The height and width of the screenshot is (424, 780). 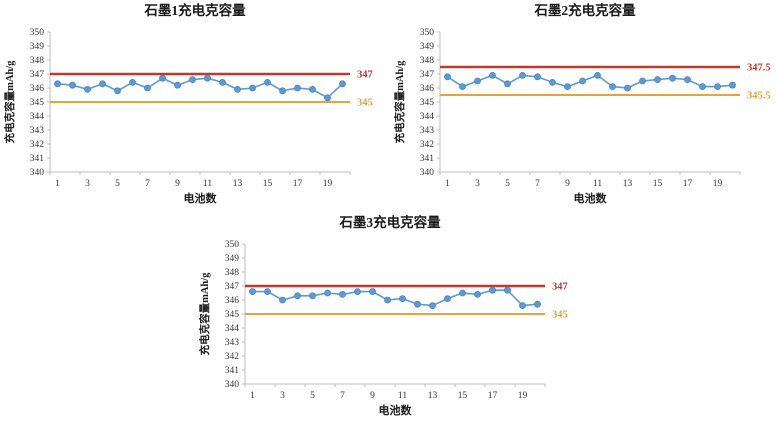 I want to click on svg-text: 348, so click(x=232, y=273).